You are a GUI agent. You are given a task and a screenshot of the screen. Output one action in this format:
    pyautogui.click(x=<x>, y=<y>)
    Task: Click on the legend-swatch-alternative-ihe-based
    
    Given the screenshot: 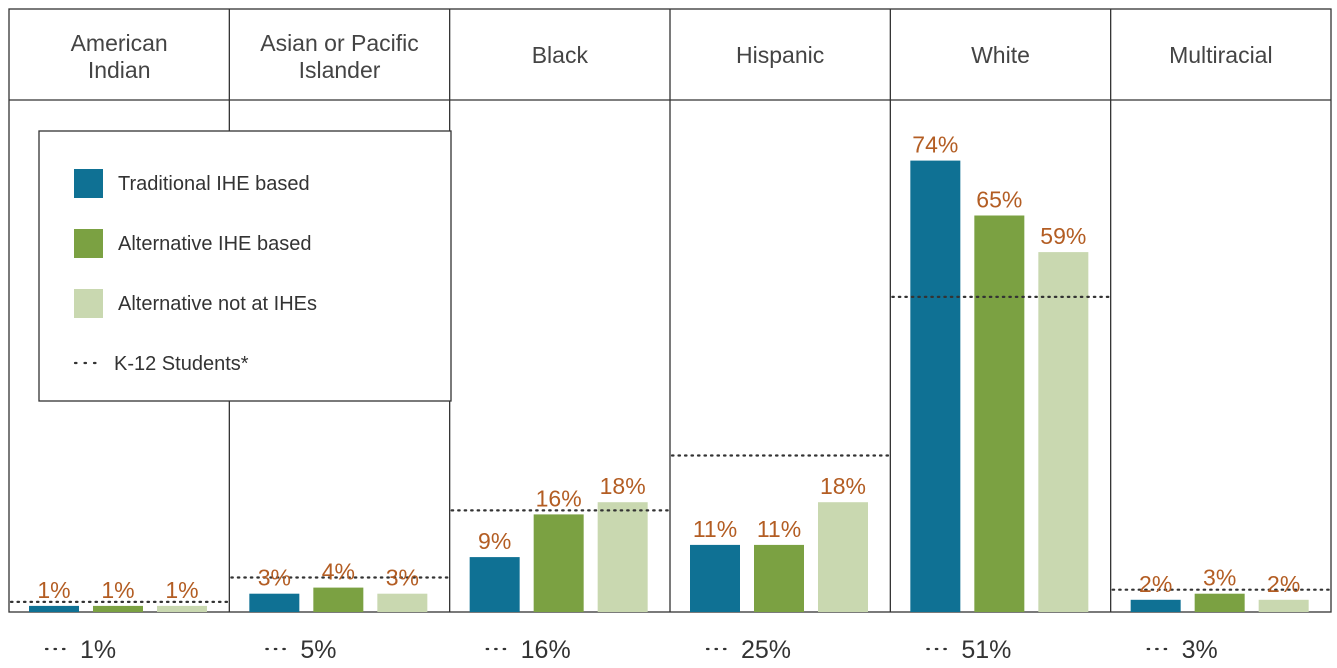 What is the action you would take?
    pyautogui.click(x=88, y=243)
    